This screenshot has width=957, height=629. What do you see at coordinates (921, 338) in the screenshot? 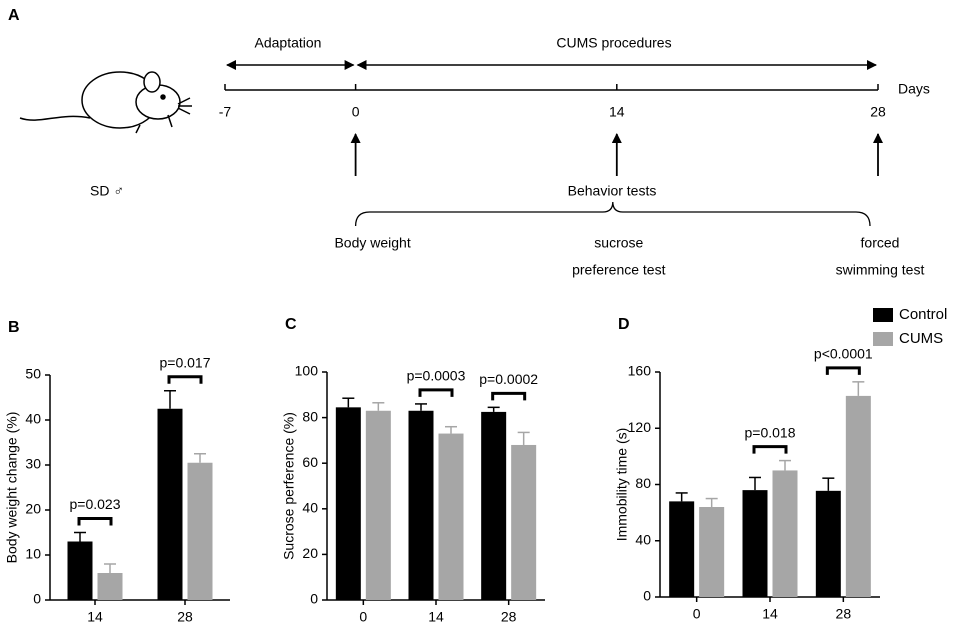
I see `legend-label: CUMS` at bounding box center [921, 338].